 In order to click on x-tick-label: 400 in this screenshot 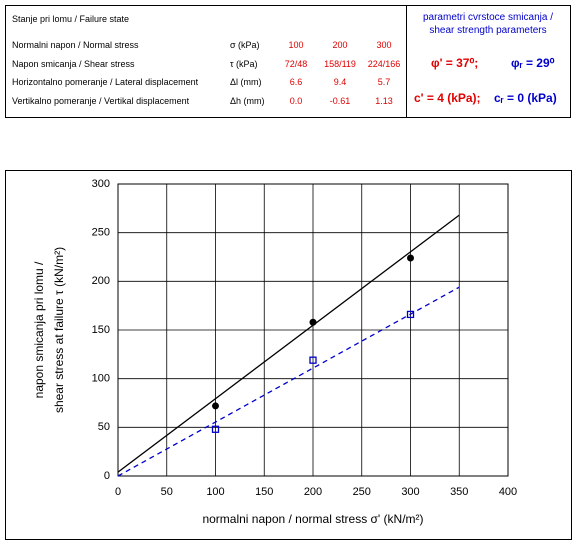, I will do `click(508, 492)`.